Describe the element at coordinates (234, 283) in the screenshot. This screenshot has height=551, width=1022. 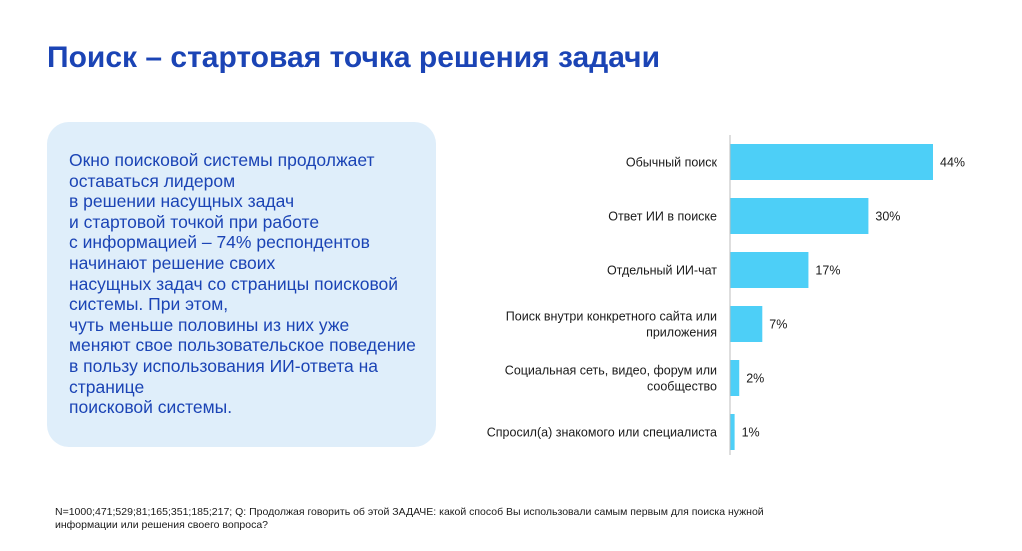
I see `summary-line: насущных задач со страницы поисковой` at that location.